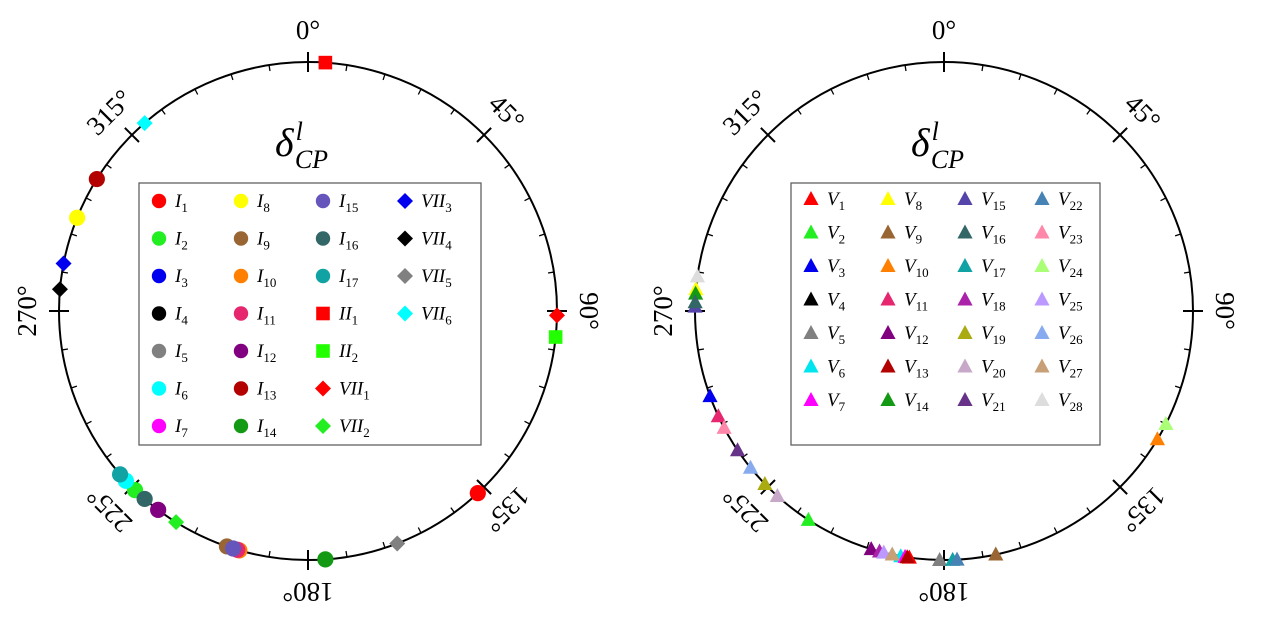  Describe the element at coordinates (436, 241) in the screenshot. I see `legend-label: VII4` at that location.